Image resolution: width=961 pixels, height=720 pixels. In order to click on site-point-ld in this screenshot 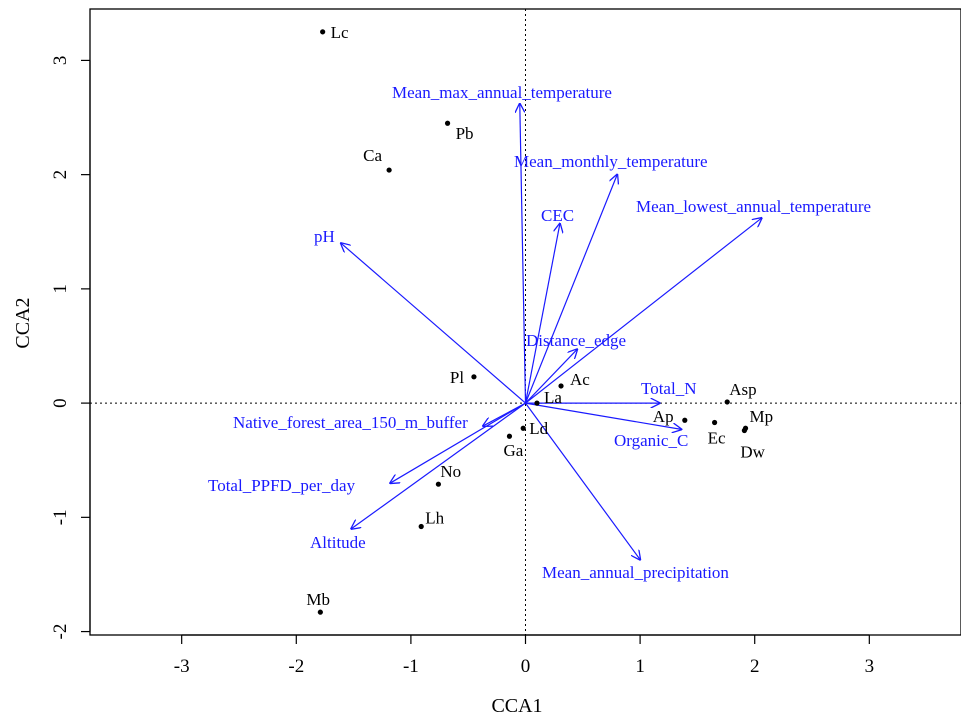, I will do `click(523, 428)`.